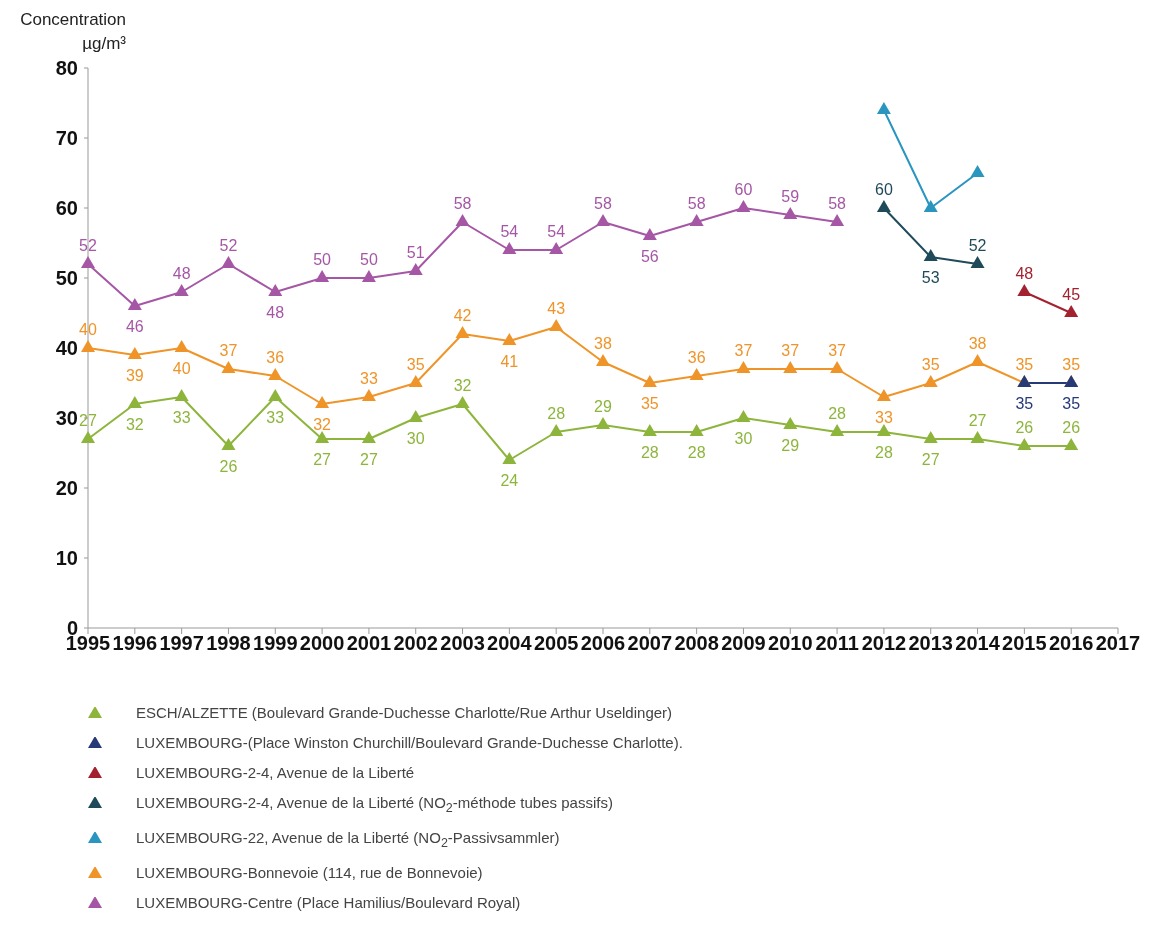  What do you see at coordinates (462, 643) in the screenshot?
I see `x-tick-label: 2003` at bounding box center [462, 643].